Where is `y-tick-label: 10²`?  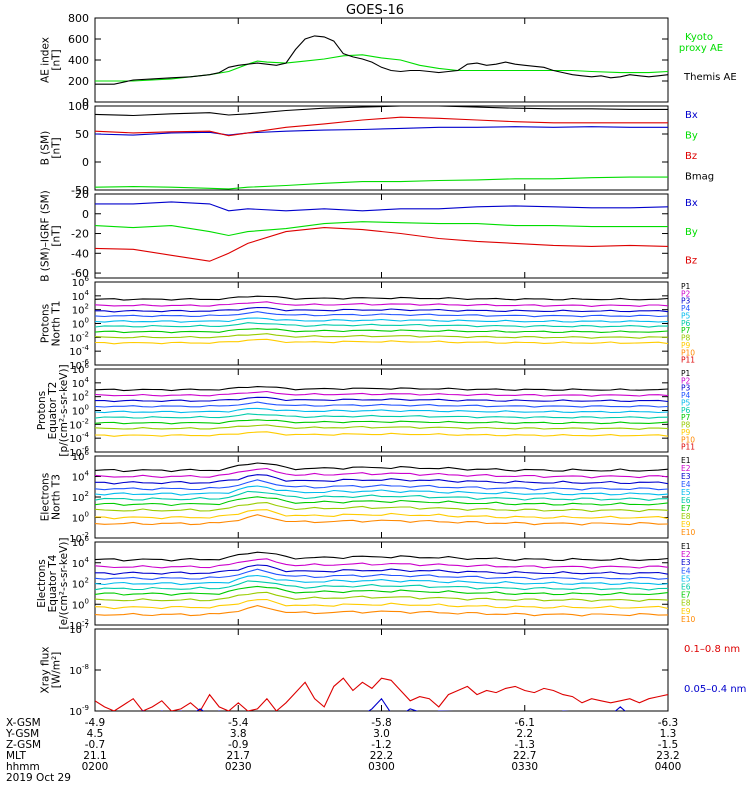
y-tick-label: 10² is located at coordinates (80, 310).